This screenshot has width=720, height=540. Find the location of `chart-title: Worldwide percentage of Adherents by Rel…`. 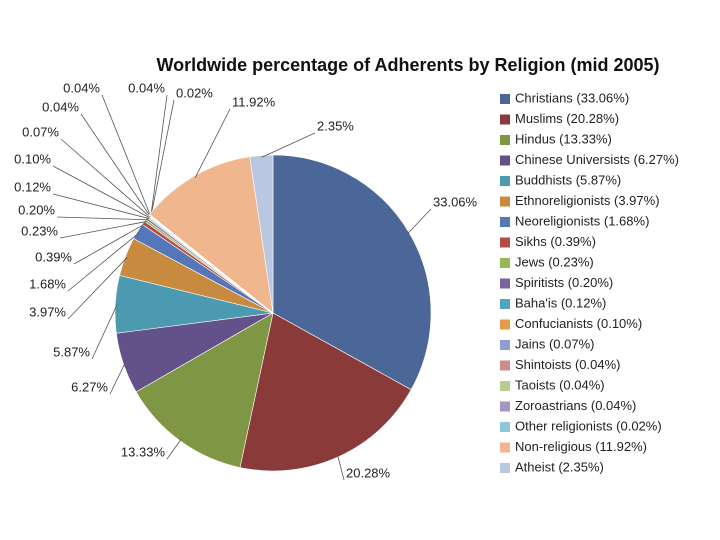

chart-title: Worldwide percentage of Adherents by Rel… is located at coordinates (407, 65).